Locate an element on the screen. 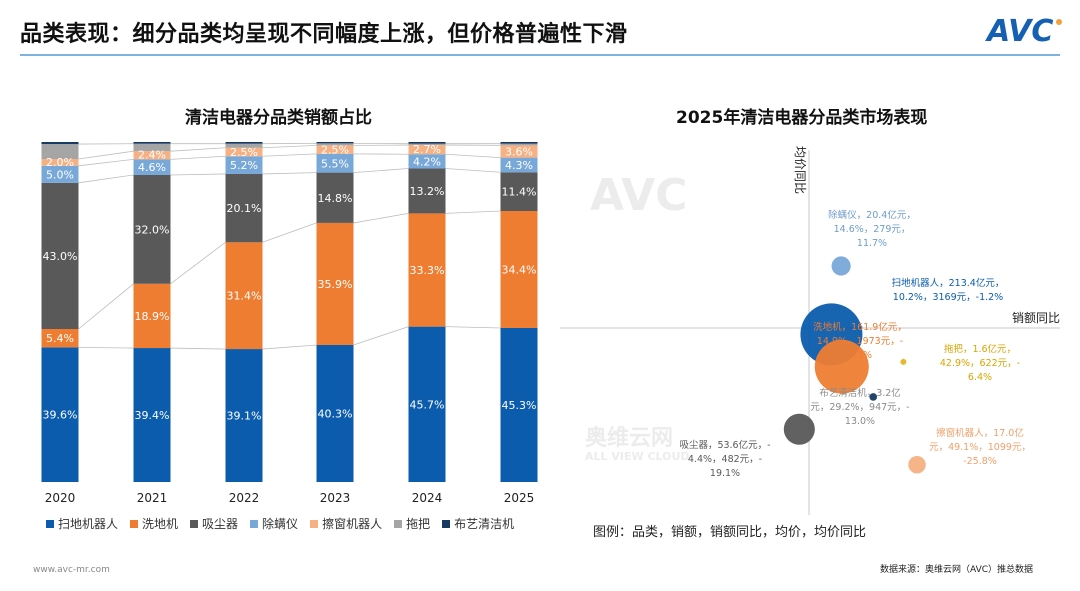 Image resolution: width=1080 pixels, height=591 pixels. legend-label: 除螨仪 is located at coordinates (280, 524).